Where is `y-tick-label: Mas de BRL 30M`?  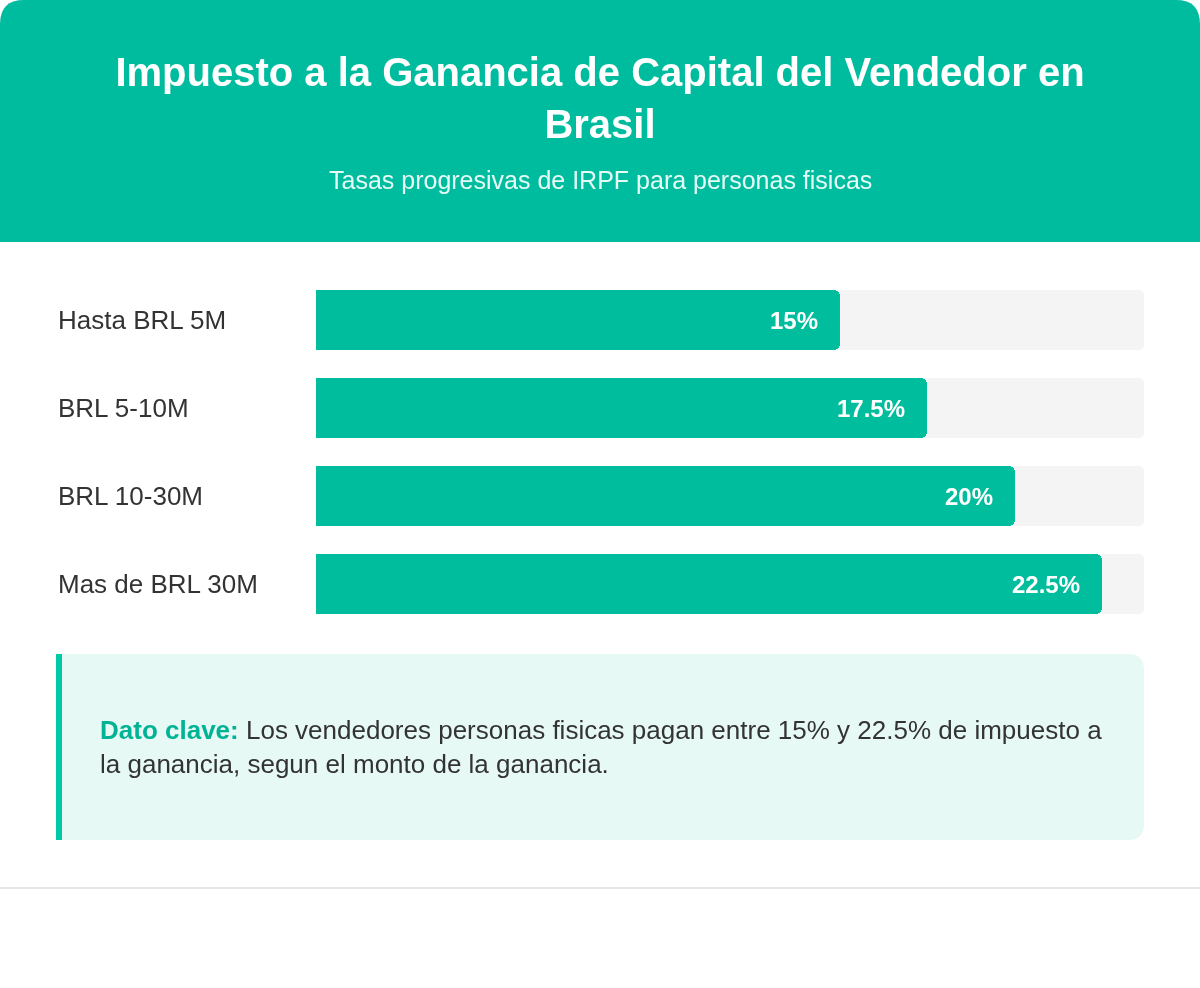
y-tick-label: Mas de BRL 30M is located at coordinates (158, 584).